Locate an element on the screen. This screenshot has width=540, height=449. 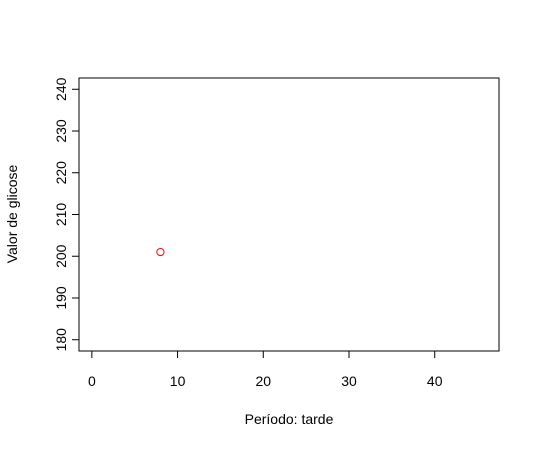
x-axis-label: Período: tarde is located at coordinates (289, 419).